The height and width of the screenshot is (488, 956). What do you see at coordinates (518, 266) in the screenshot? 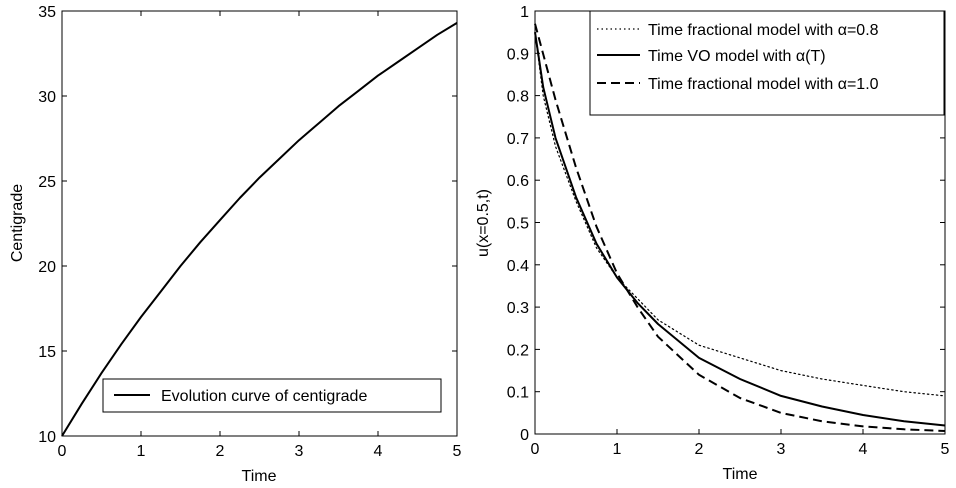
I see `y-tick-label: 0.4` at bounding box center [518, 266].